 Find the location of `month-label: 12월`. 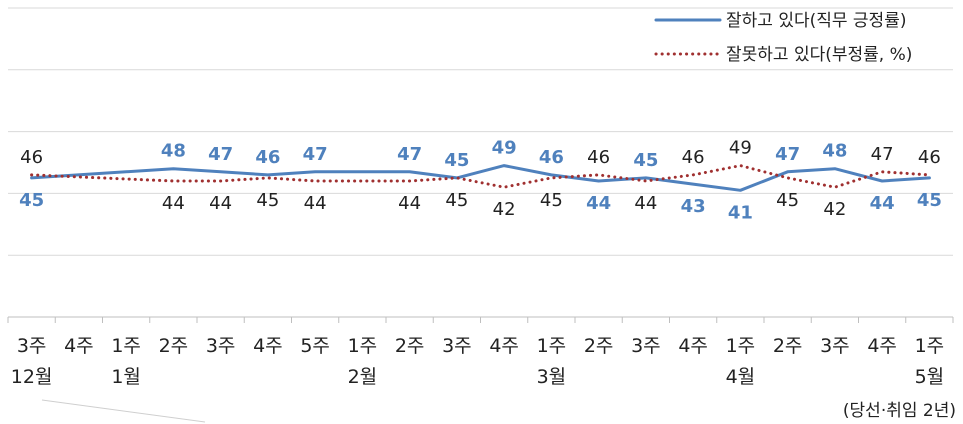

month-label: 12월 is located at coordinates (32, 377).